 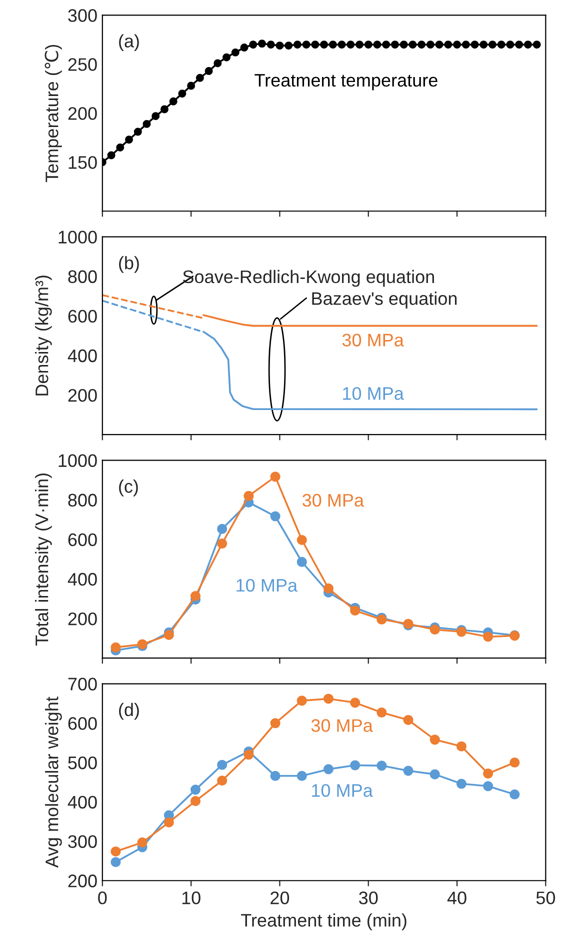 What do you see at coordinates (191, 898) in the screenshot?
I see `x-tick-label: 10` at bounding box center [191, 898].